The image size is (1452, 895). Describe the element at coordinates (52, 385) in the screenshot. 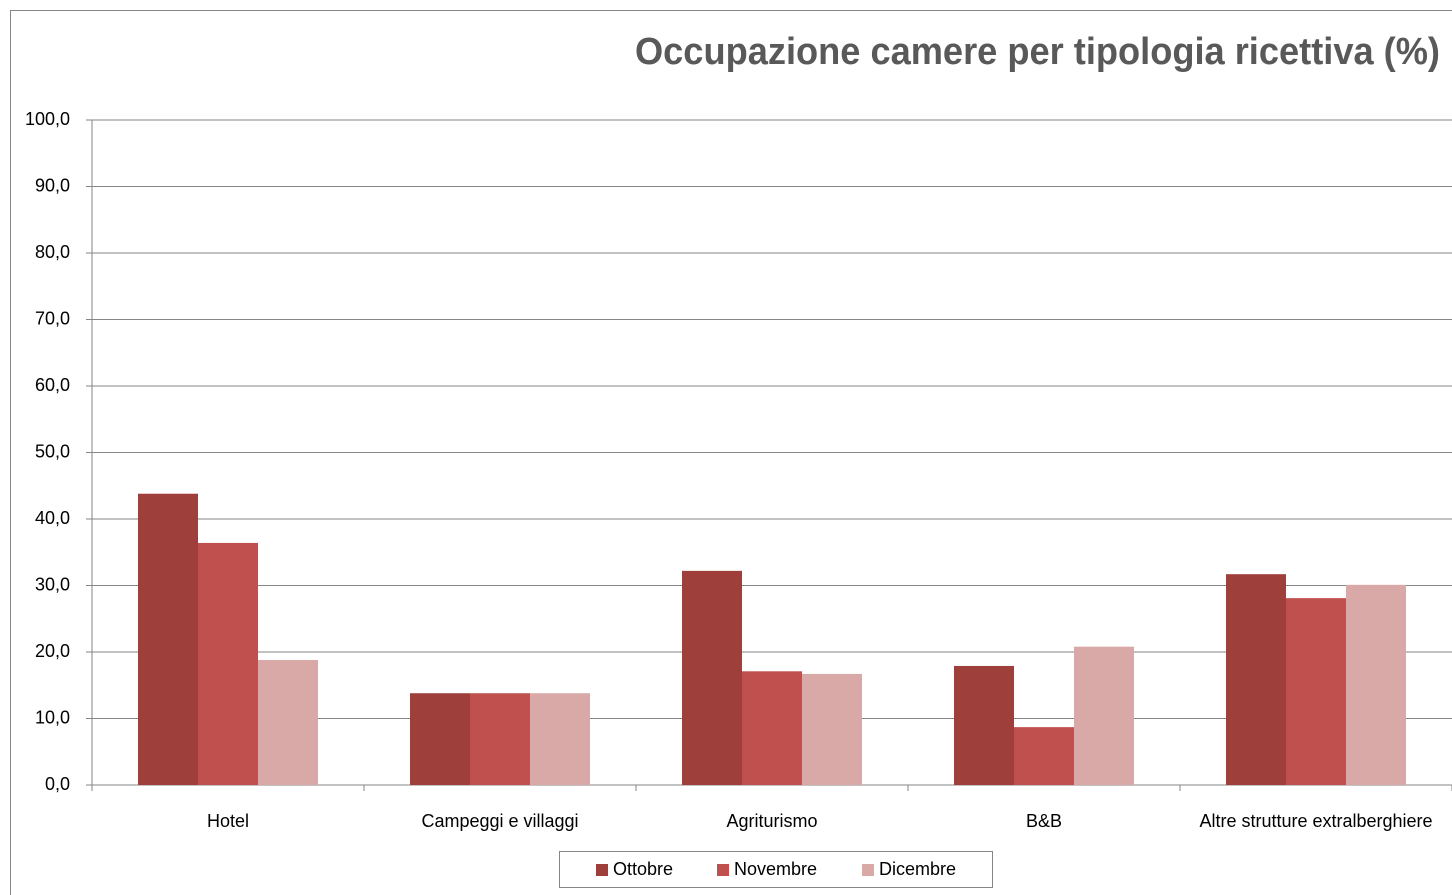

I see `y-tick-label: 60,0` at that location.